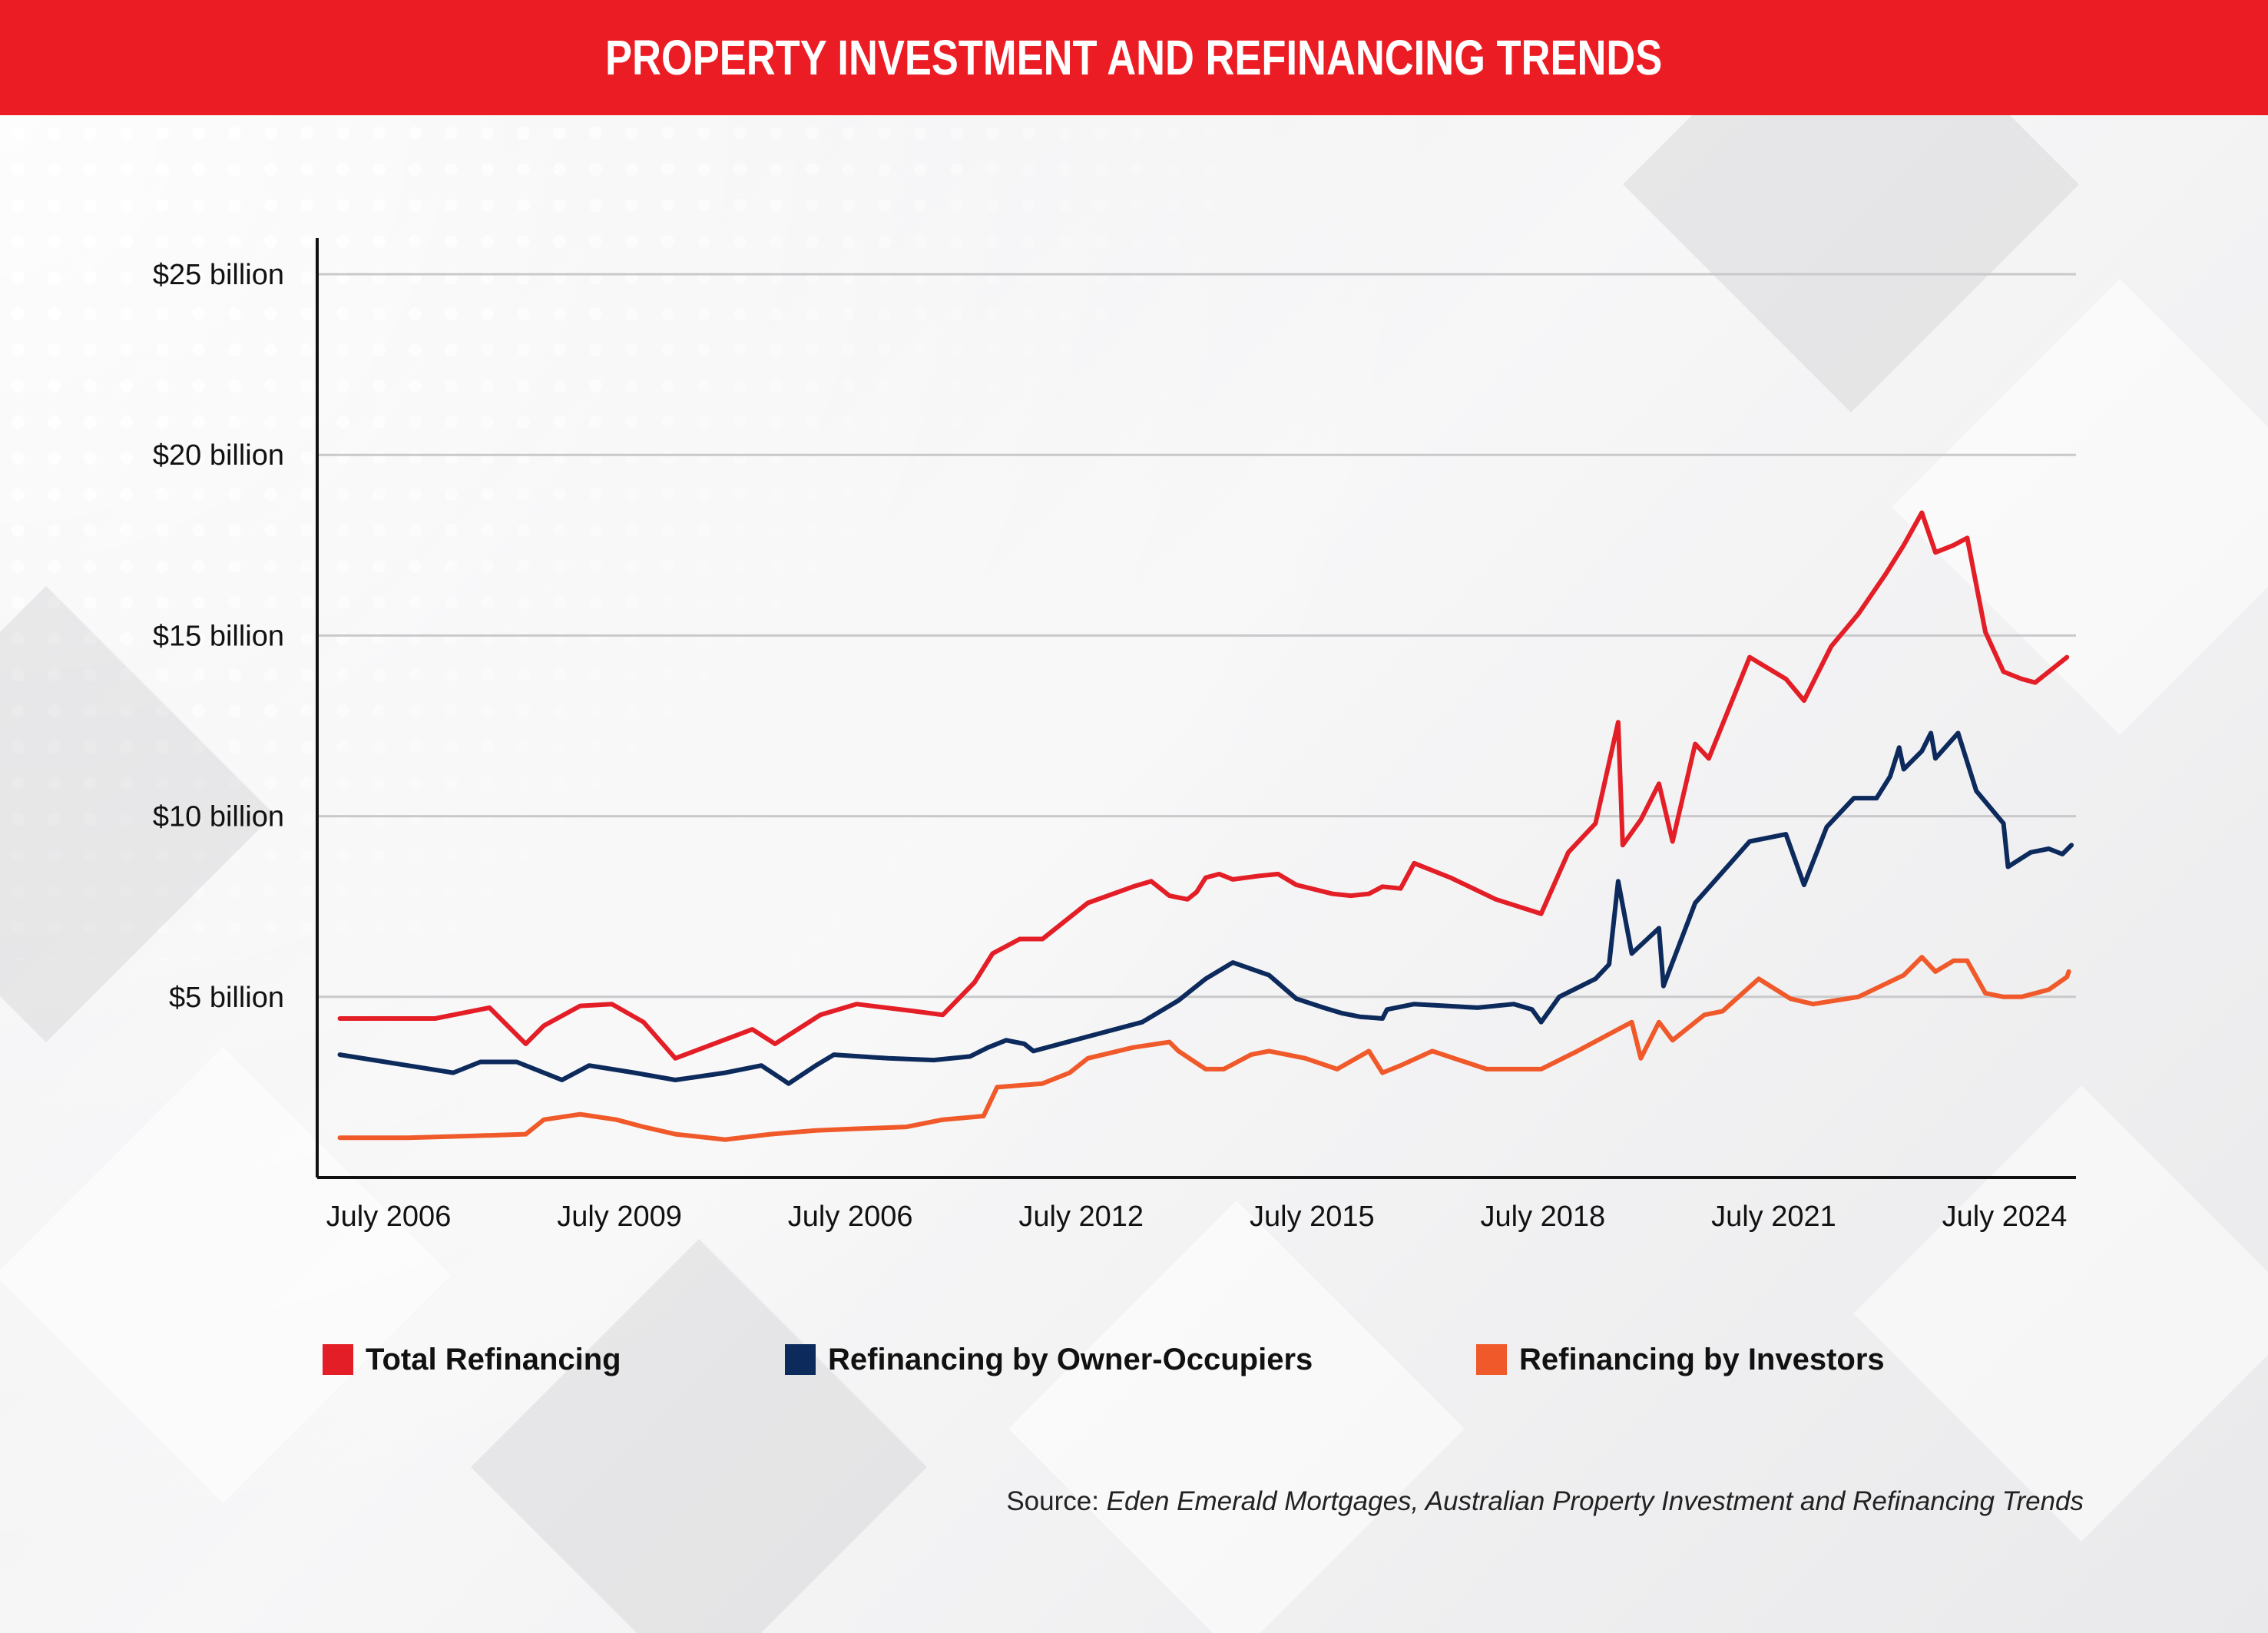  Describe the element at coordinates (1702, 1359) in the screenshot. I see `legend-label-investors: Refinancing by Investors` at that location.